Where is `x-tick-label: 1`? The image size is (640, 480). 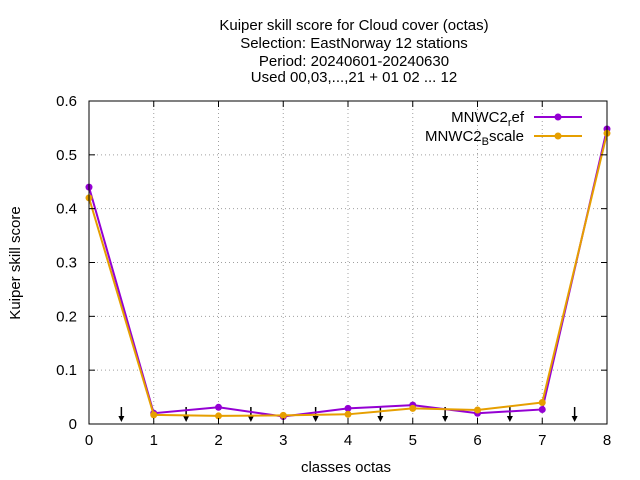 x-tick-label: 1 is located at coordinates (154, 440).